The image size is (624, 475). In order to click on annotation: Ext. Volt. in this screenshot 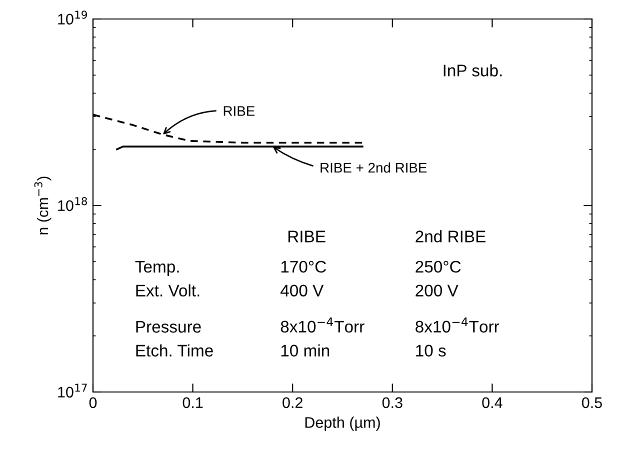, I will do `click(168, 290)`.